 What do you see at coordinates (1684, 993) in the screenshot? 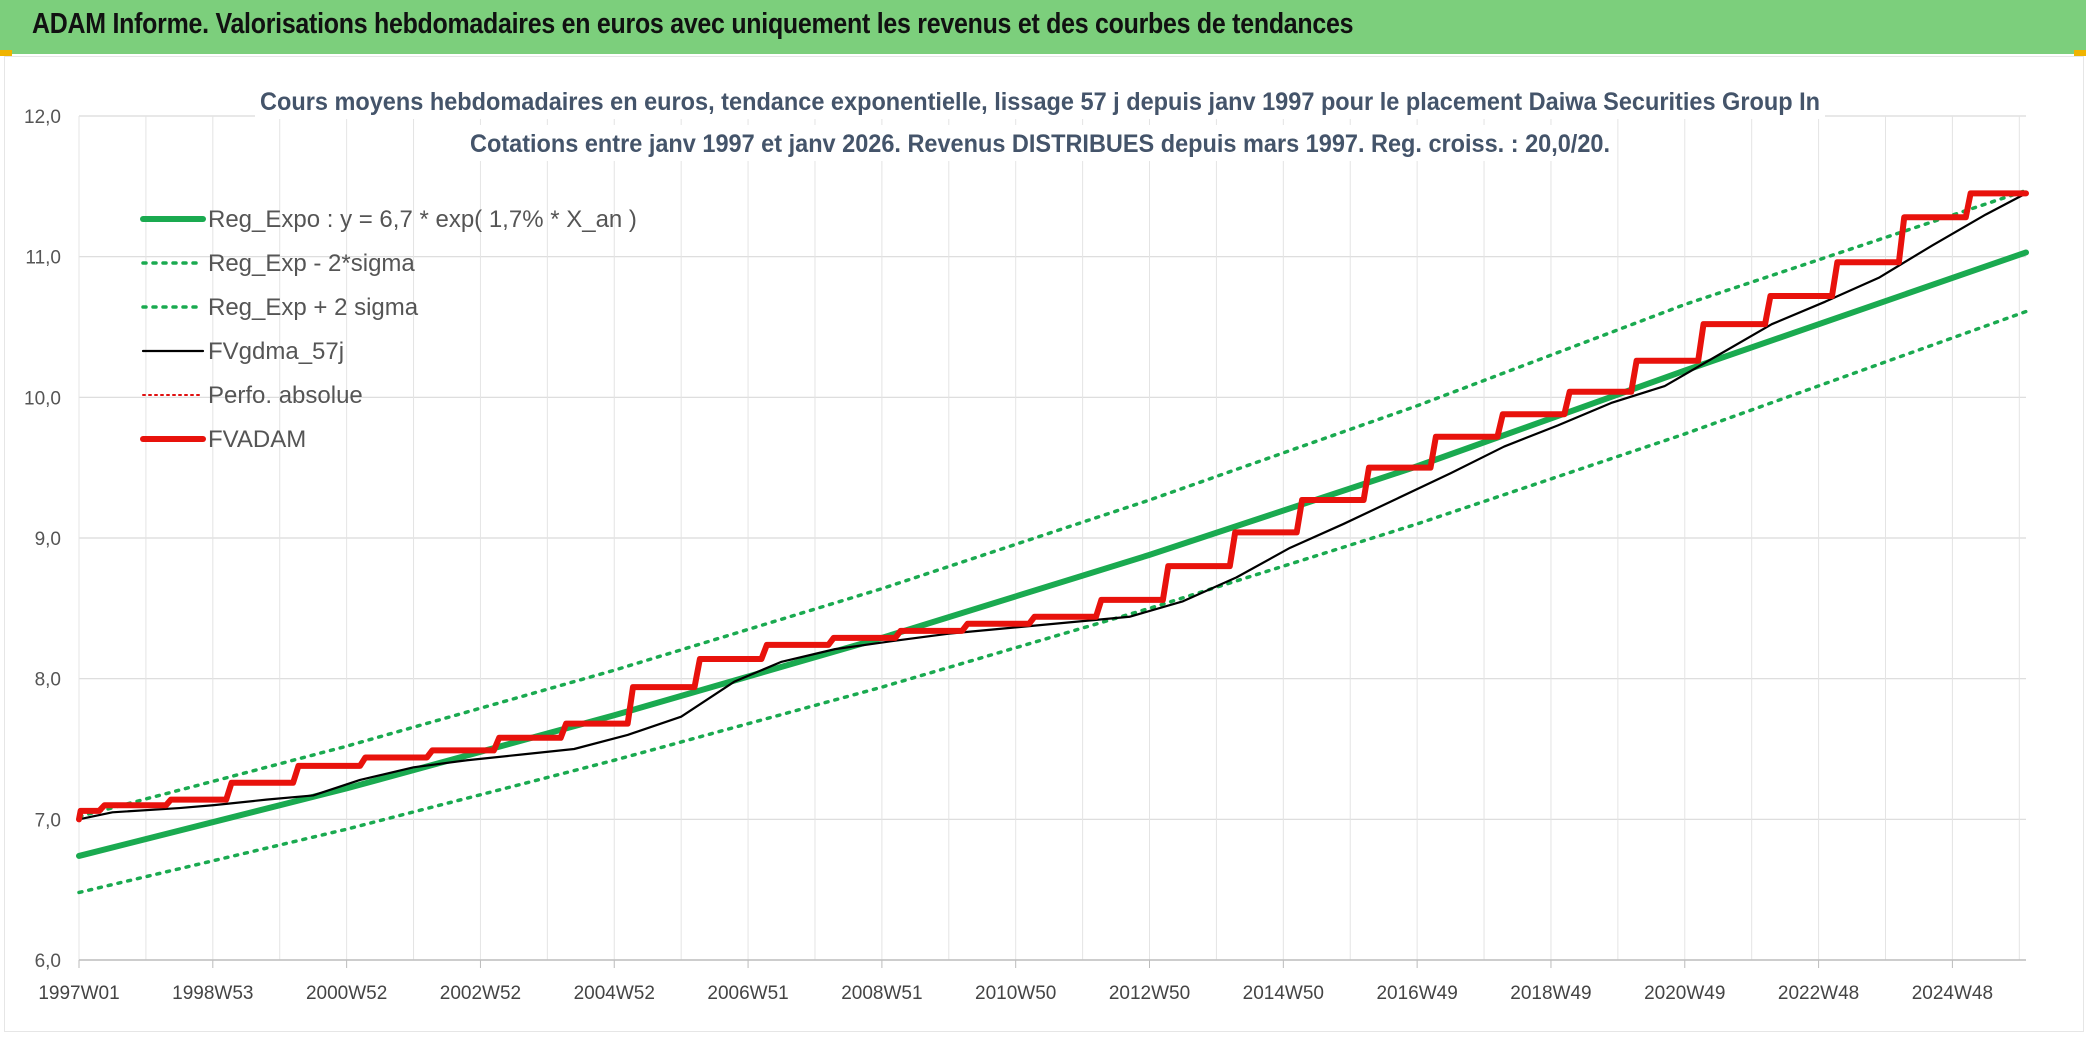
I see `x-tick-label: 2020W49` at bounding box center [1684, 993].